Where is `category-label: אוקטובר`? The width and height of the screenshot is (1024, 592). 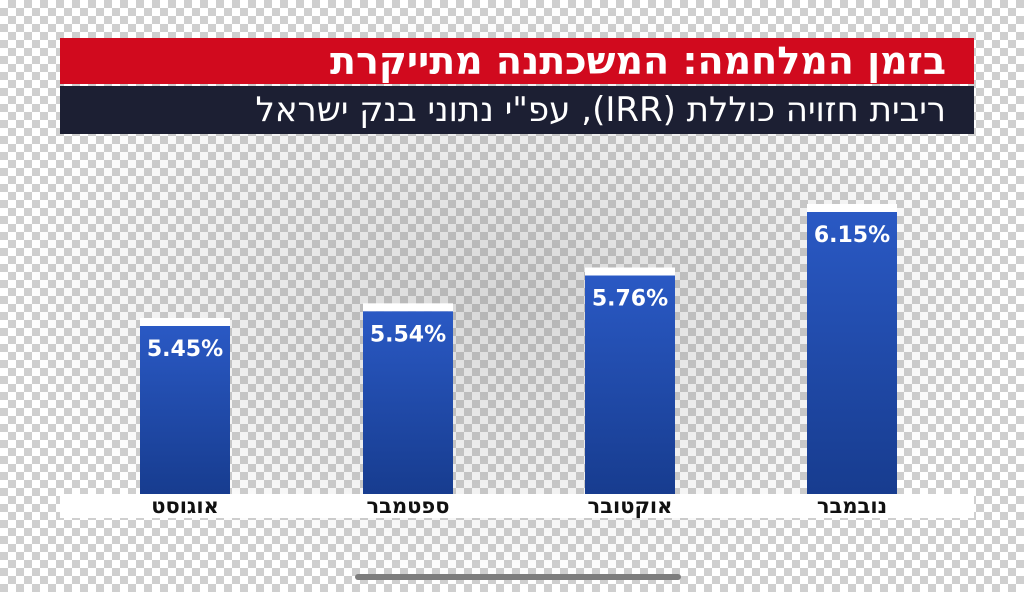 category-label: אוקטובר is located at coordinates (630, 506).